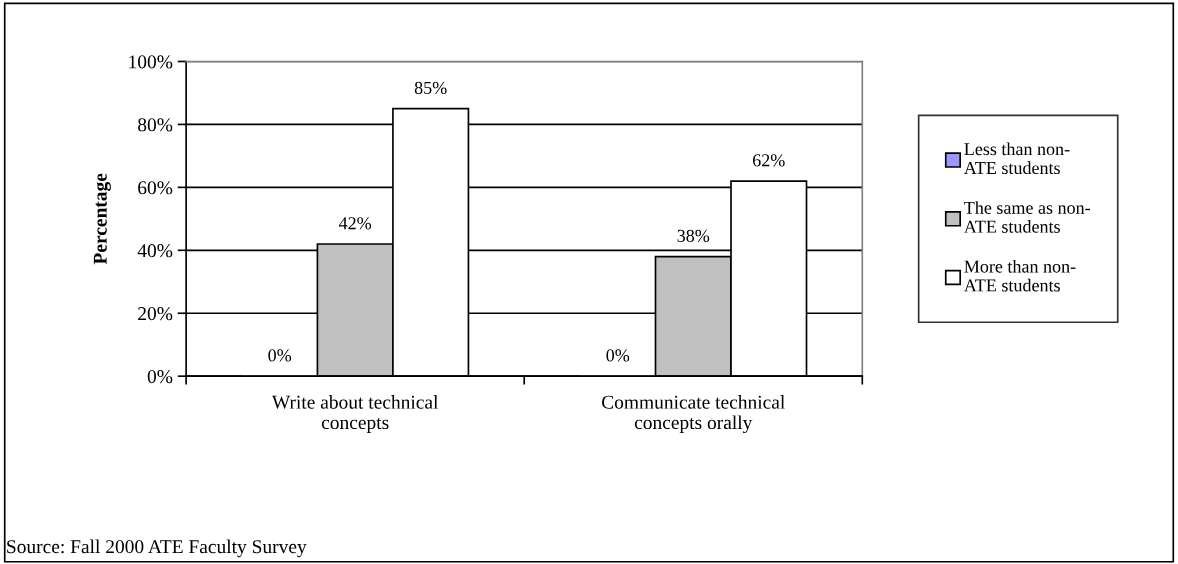 The height and width of the screenshot is (564, 1178). What do you see at coordinates (1019, 275) in the screenshot?
I see `legend-label: More than non-ATE students` at bounding box center [1019, 275].